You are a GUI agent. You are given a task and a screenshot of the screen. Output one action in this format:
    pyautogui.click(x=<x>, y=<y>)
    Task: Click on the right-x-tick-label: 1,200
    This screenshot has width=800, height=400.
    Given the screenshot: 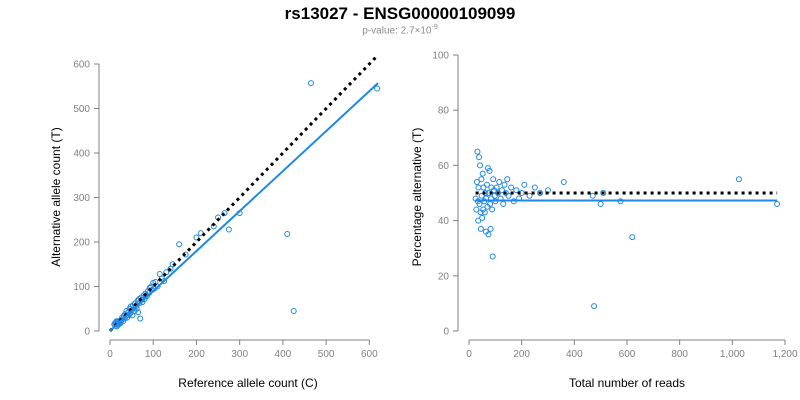 What is the action you would take?
    pyautogui.click(x=784, y=354)
    